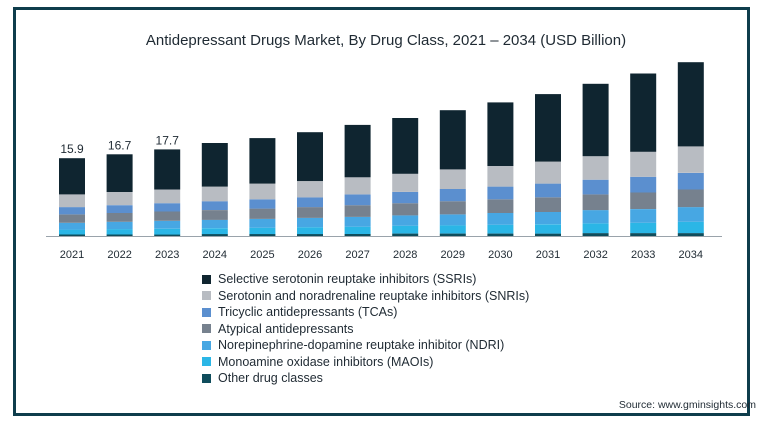 The image size is (772, 421). Describe the element at coordinates (119, 255) in the screenshot. I see `x-tick-label-2022: 2022` at that location.